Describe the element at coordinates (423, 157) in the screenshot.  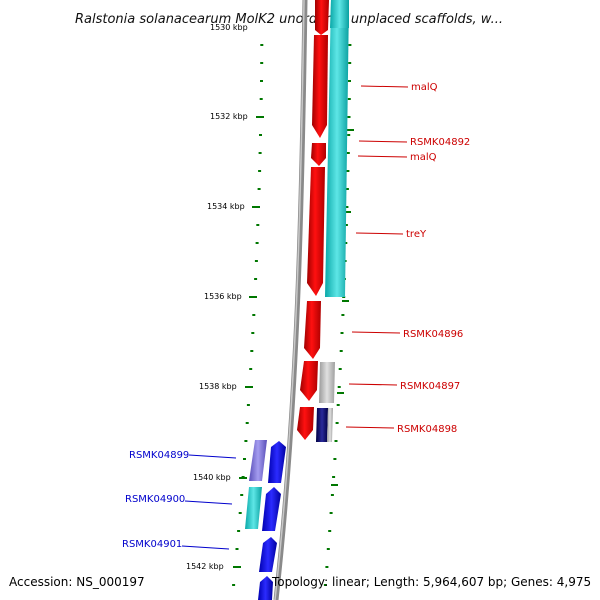
I see `gene-label-malQ-2: malQ` at that location.